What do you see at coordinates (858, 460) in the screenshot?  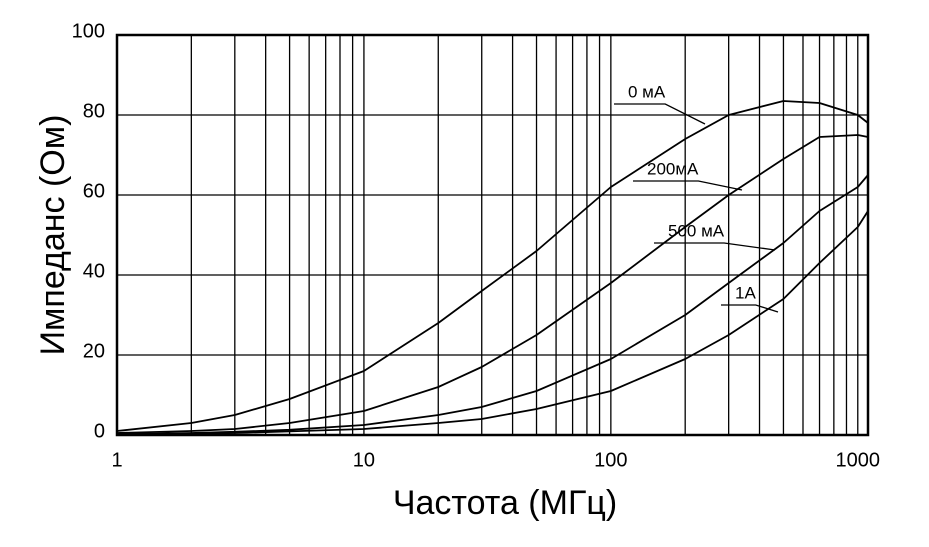 I see `x-tick-label: 1000` at bounding box center [858, 460].